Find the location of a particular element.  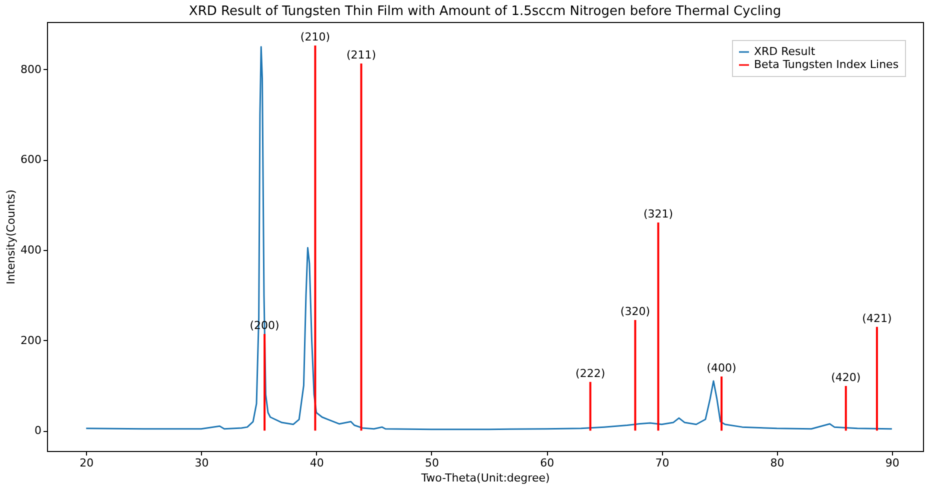

y-tick-label: 0 is located at coordinates (38, 431).